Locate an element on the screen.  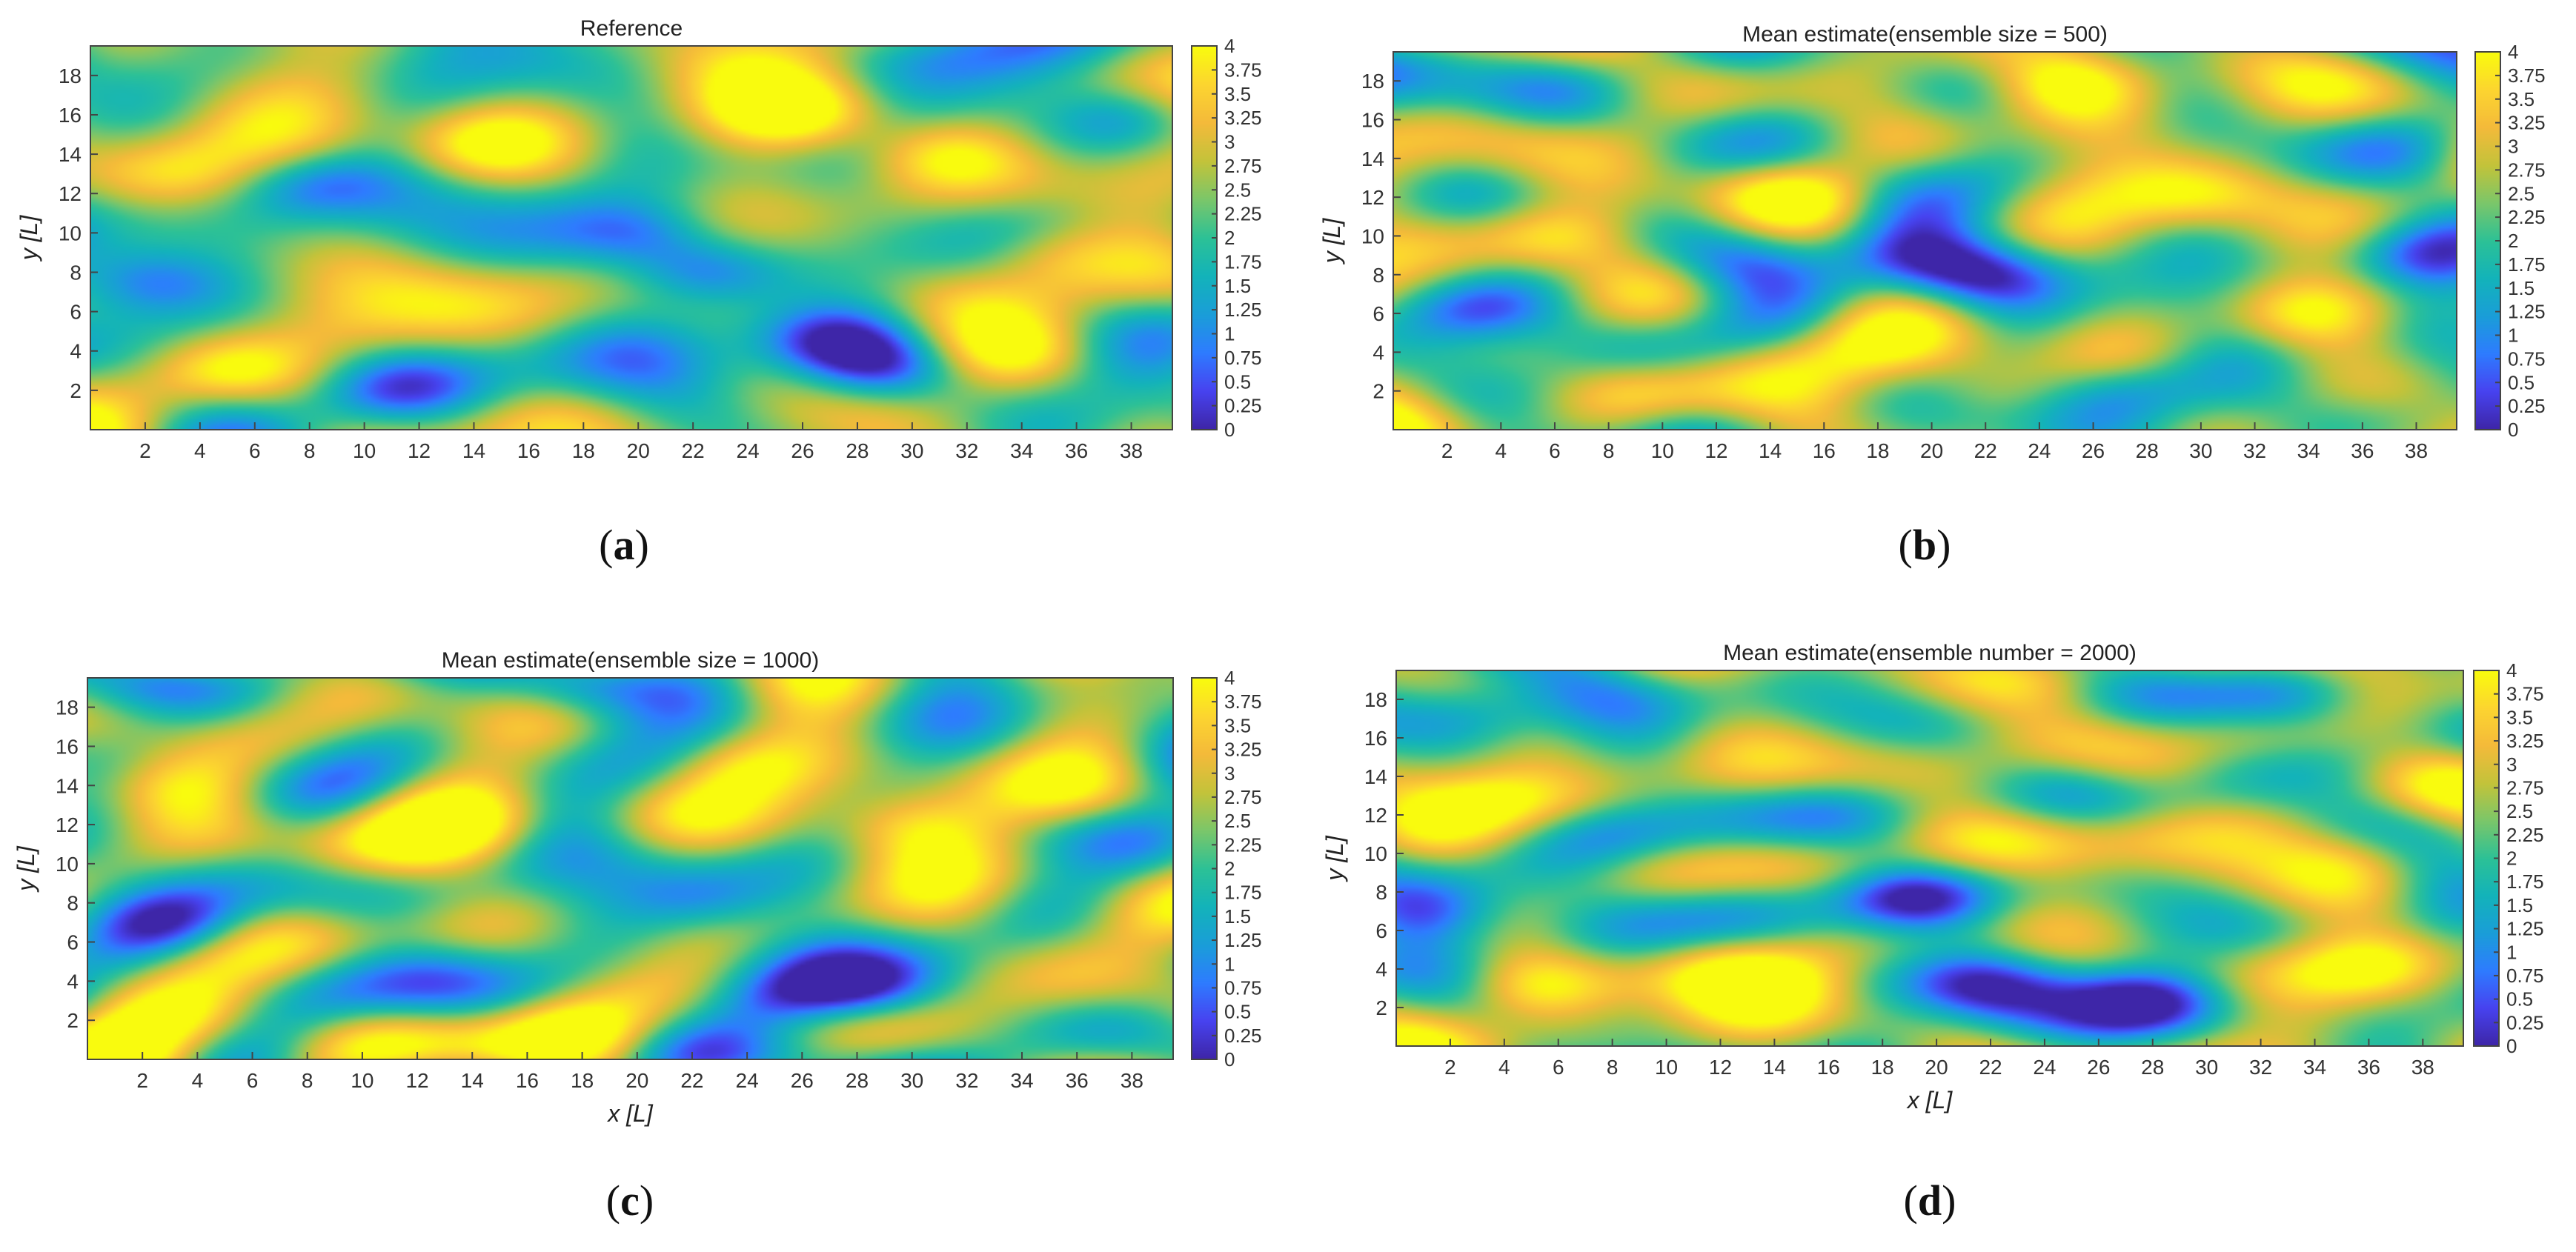
axes-frame is located at coordinates (630, 868).